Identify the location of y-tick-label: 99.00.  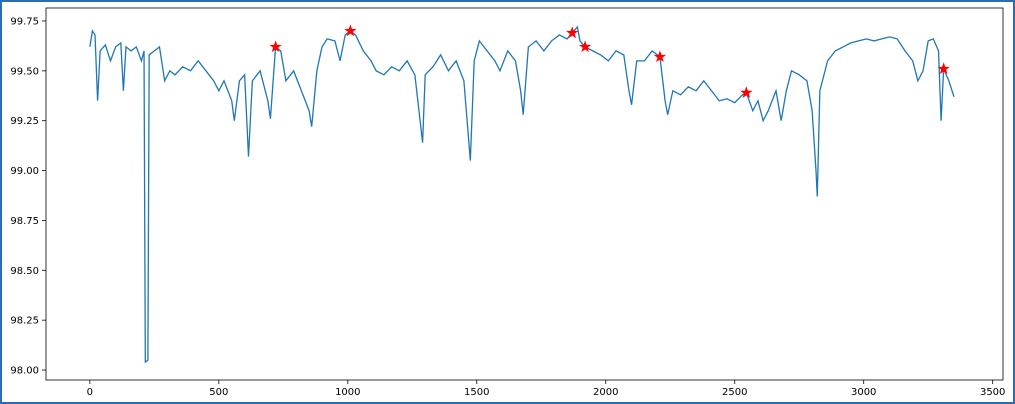
(24, 171).